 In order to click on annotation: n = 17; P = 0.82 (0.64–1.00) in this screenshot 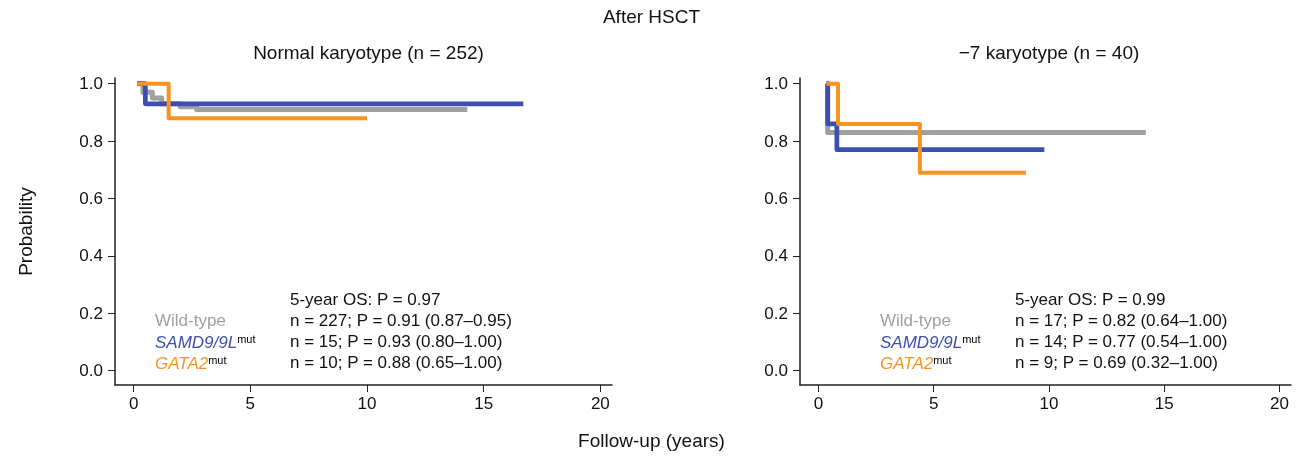, I will do `click(1121, 320)`.